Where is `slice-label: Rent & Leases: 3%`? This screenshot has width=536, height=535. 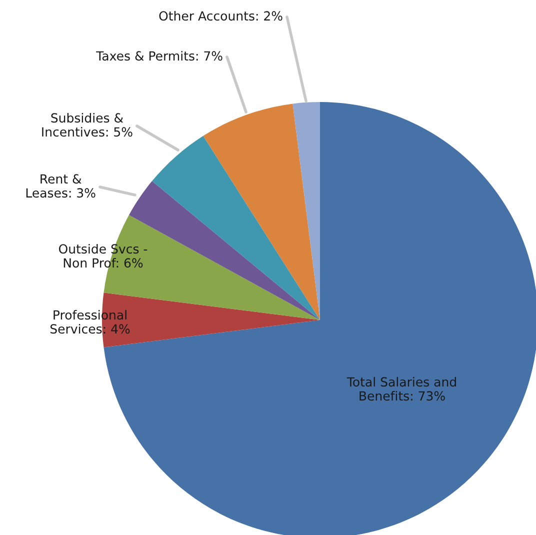
slice-label: Rent & Leases: 3% is located at coordinates (61, 186).